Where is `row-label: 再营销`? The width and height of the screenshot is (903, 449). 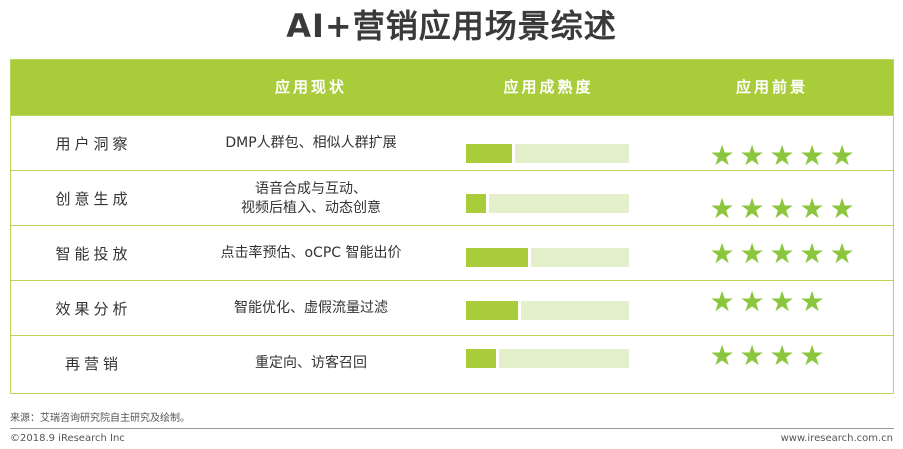 row-label: 再营销 is located at coordinates (93, 364).